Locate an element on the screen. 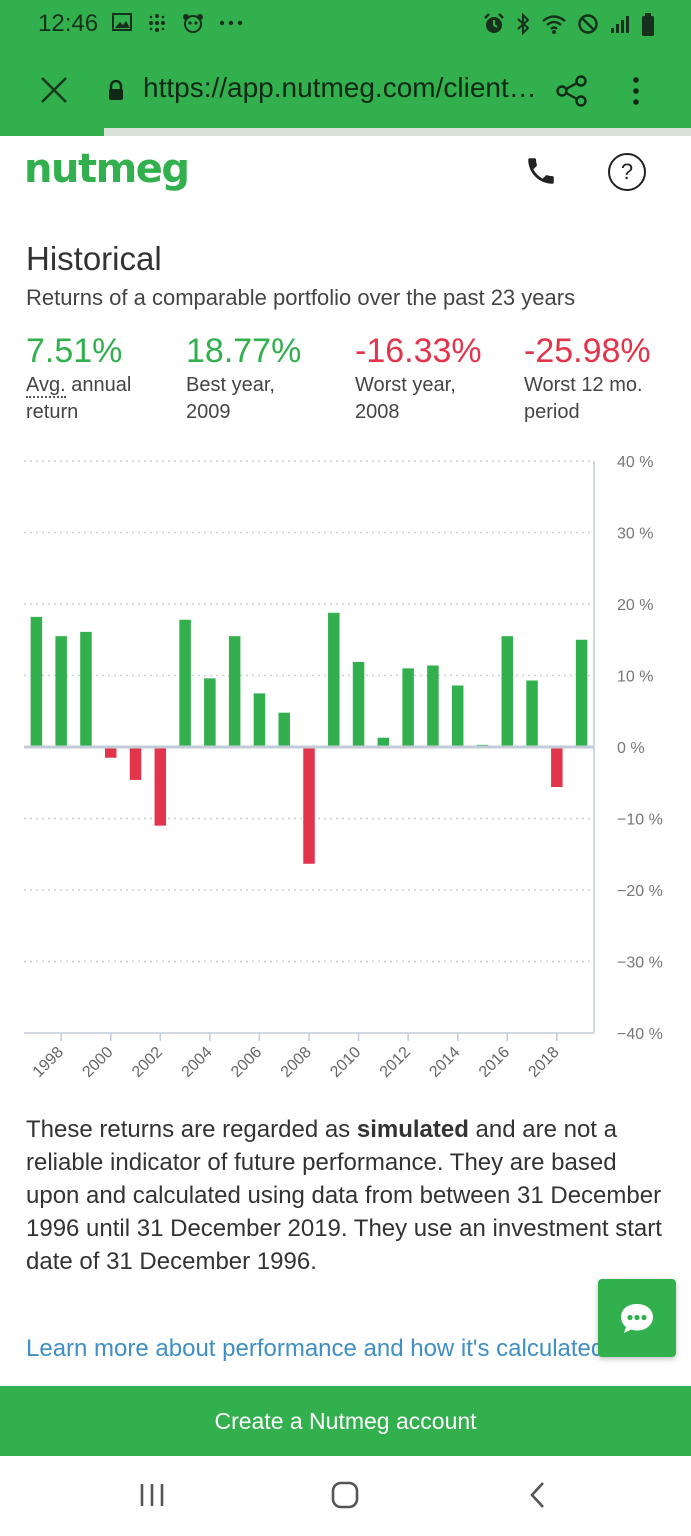  bar-2008 is located at coordinates (309, 805).